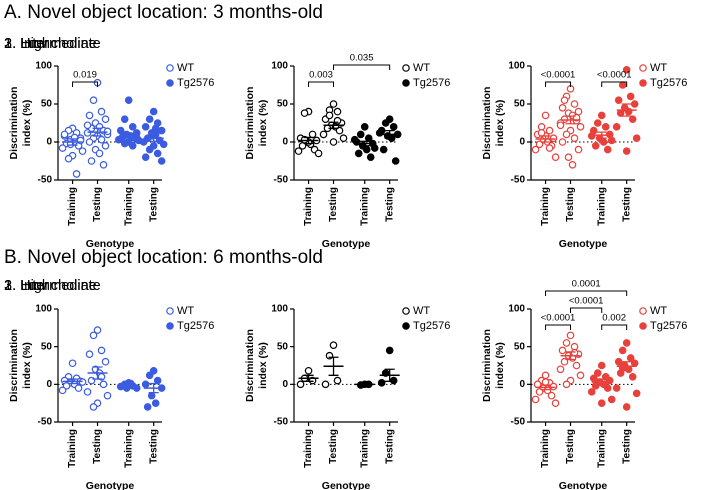 The image size is (708, 490). I want to click on panel-title: 2. Intermediate, so click(52, 286).